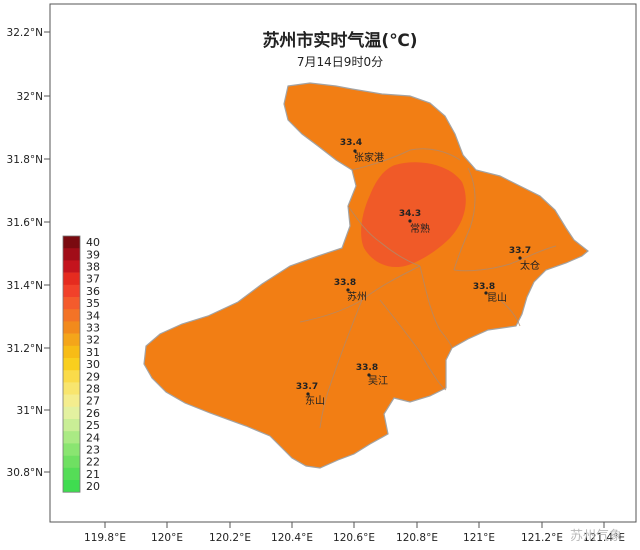 The height and width of the screenshot is (550, 640). What do you see at coordinates (230, 538) in the screenshot?
I see `lon-tick-label: 120.2°E` at bounding box center [230, 538].